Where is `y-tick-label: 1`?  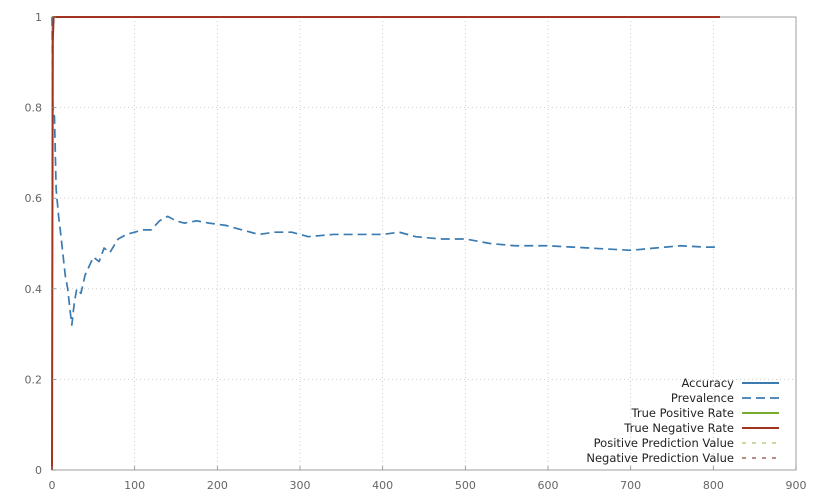 y-tick-label: 1 is located at coordinates (38, 17).